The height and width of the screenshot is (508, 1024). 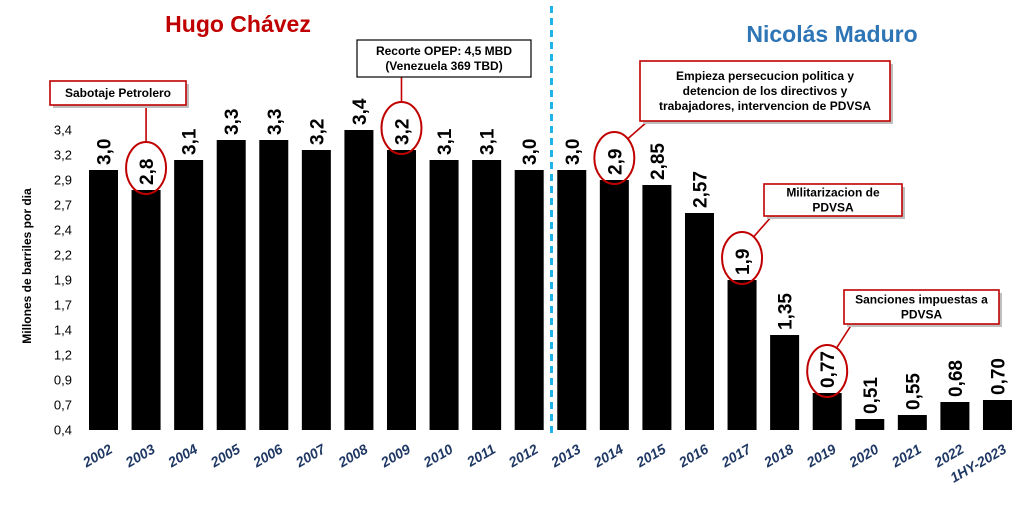 I want to click on bar-2015, so click(x=657, y=307).